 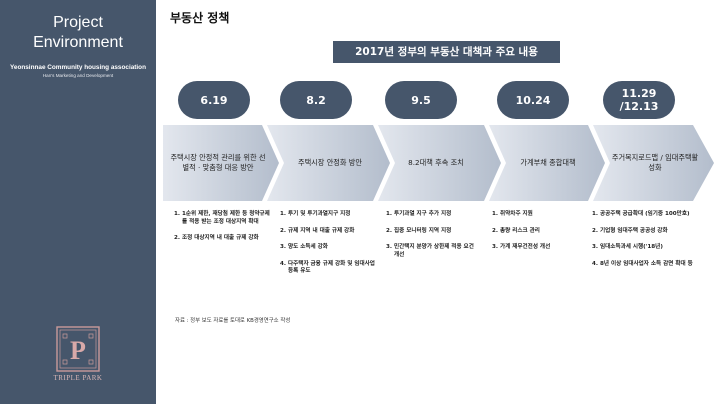 I want to click on list-item: 3. 가계 재무건전성 개선, so click(x=521, y=247).